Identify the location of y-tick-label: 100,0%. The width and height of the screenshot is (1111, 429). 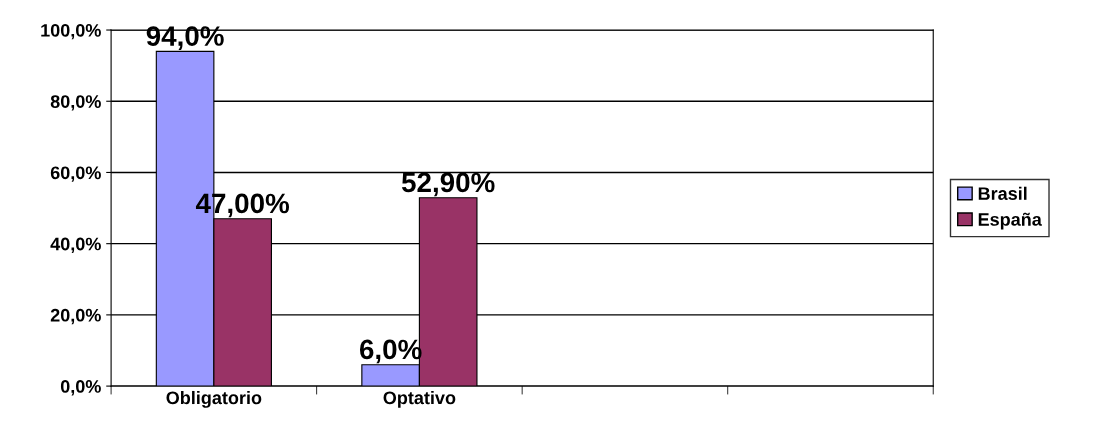
(71, 31).